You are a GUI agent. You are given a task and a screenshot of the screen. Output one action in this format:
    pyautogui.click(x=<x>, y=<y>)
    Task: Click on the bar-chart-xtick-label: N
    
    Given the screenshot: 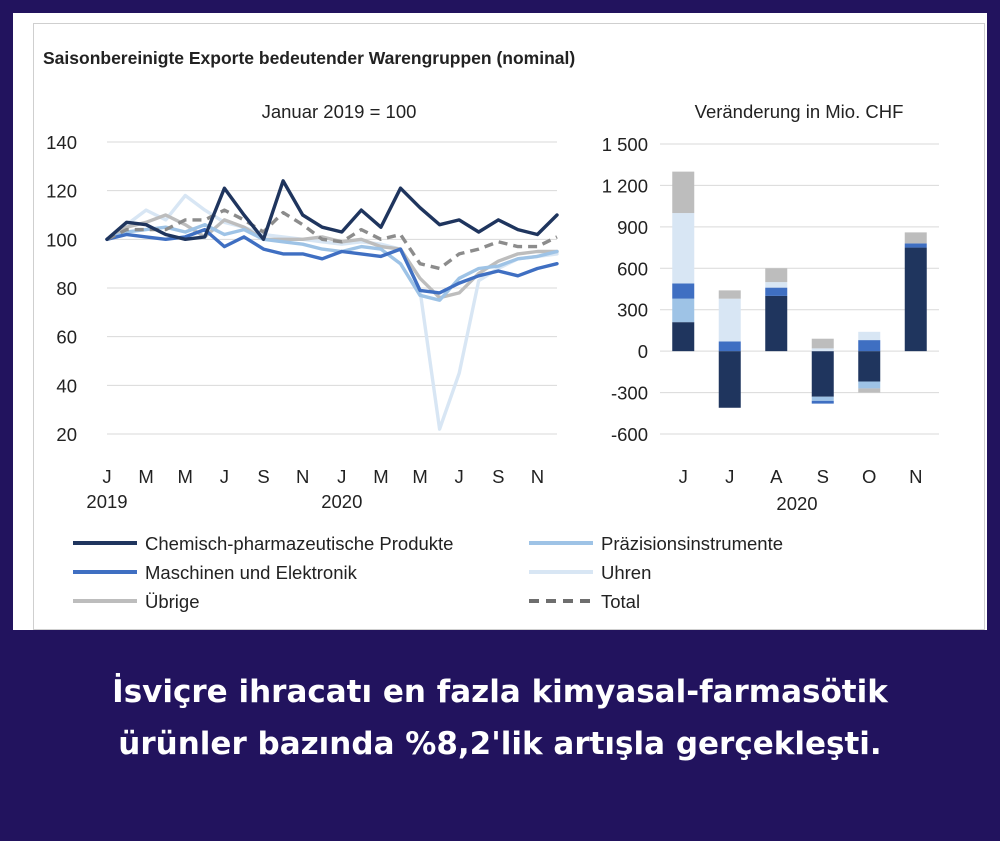 What is the action you would take?
    pyautogui.click(x=915, y=476)
    